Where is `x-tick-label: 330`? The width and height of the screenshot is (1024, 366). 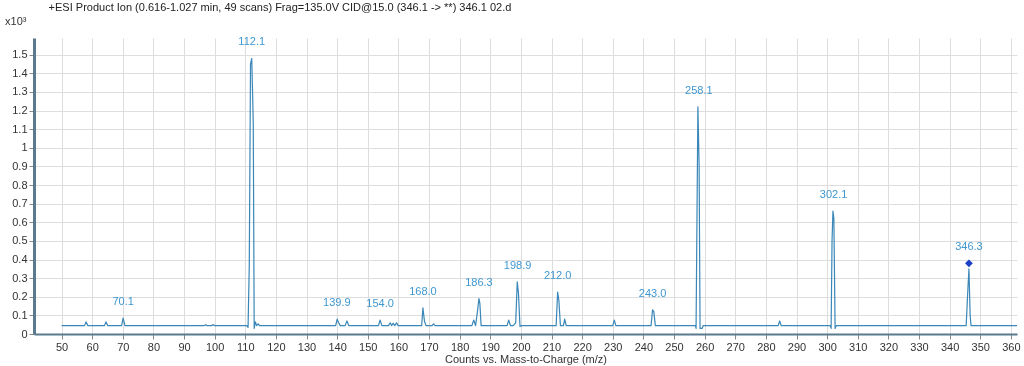 x-tick-label: 330 is located at coordinates (919, 346).